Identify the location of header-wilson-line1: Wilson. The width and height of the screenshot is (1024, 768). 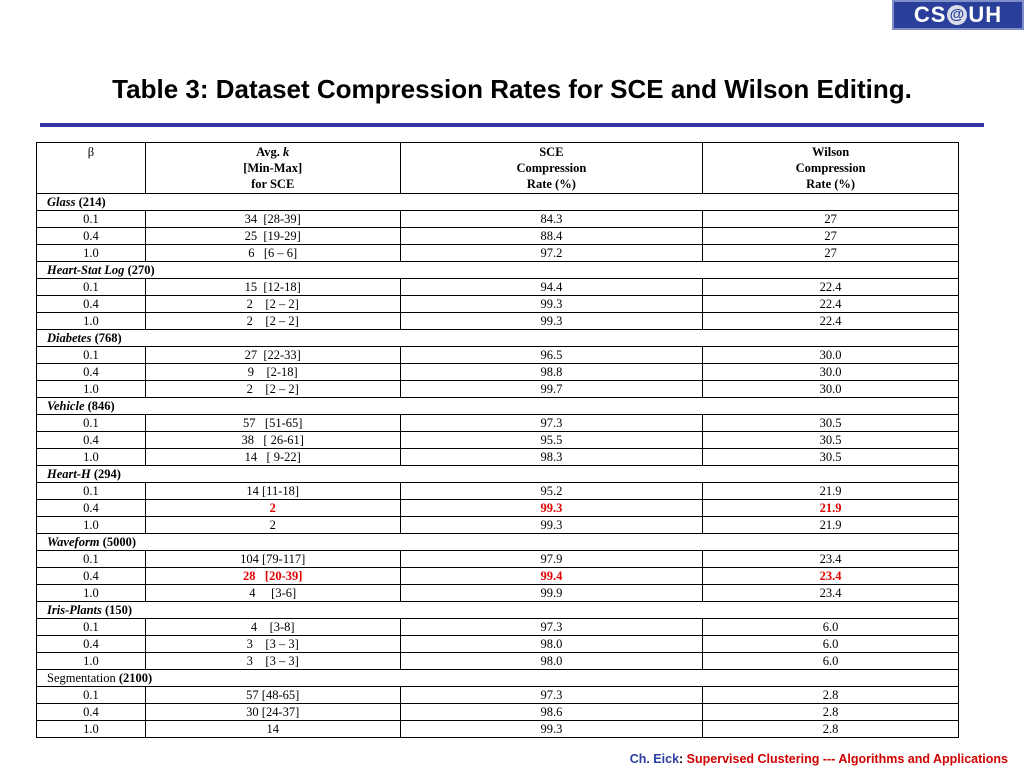
(830, 152).